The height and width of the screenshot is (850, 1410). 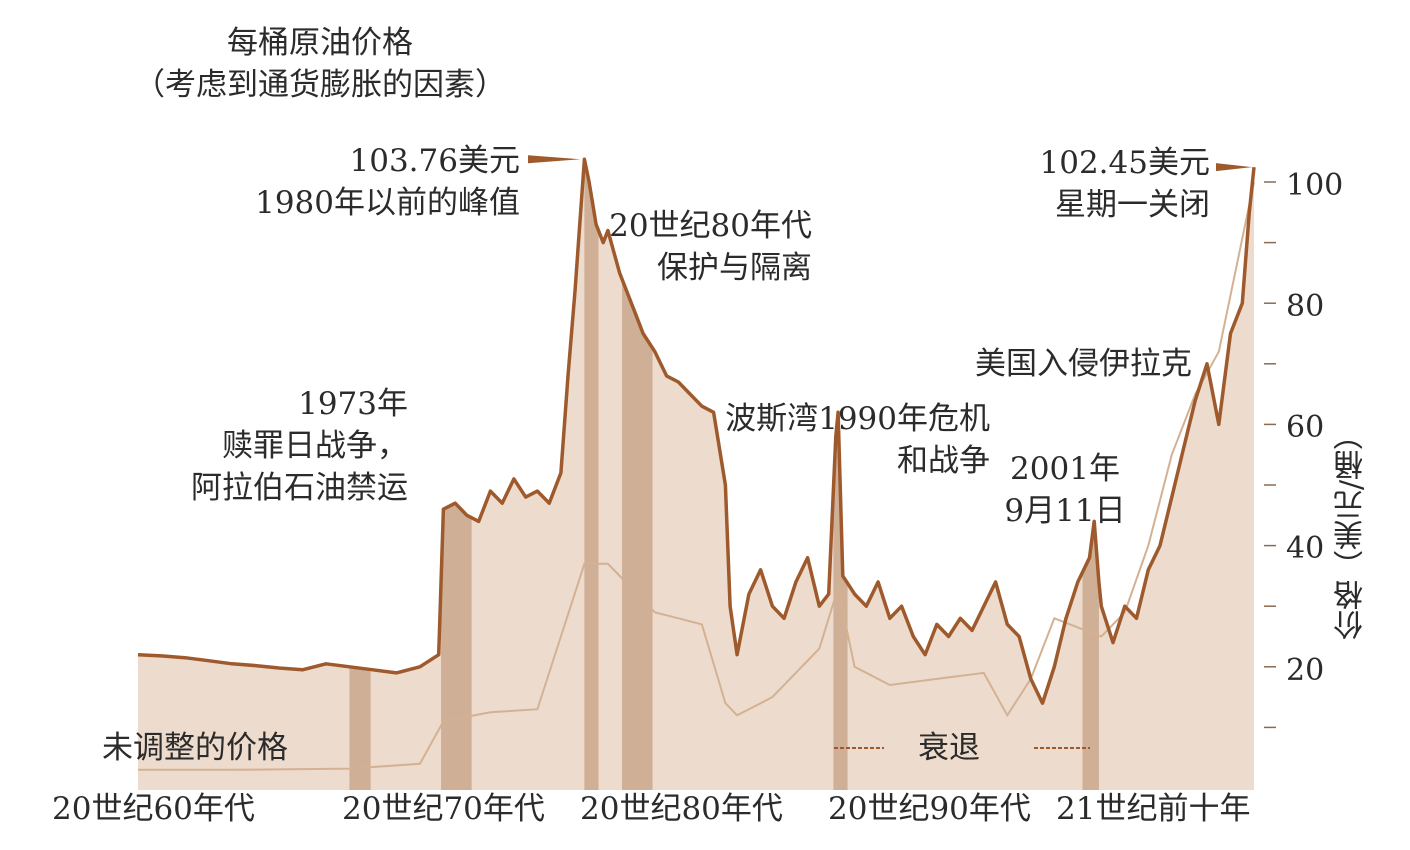 What do you see at coordinates (1065, 511) in the screenshot?
I see `annotation-911-line2: 9月11日` at bounding box center [1065, 511].